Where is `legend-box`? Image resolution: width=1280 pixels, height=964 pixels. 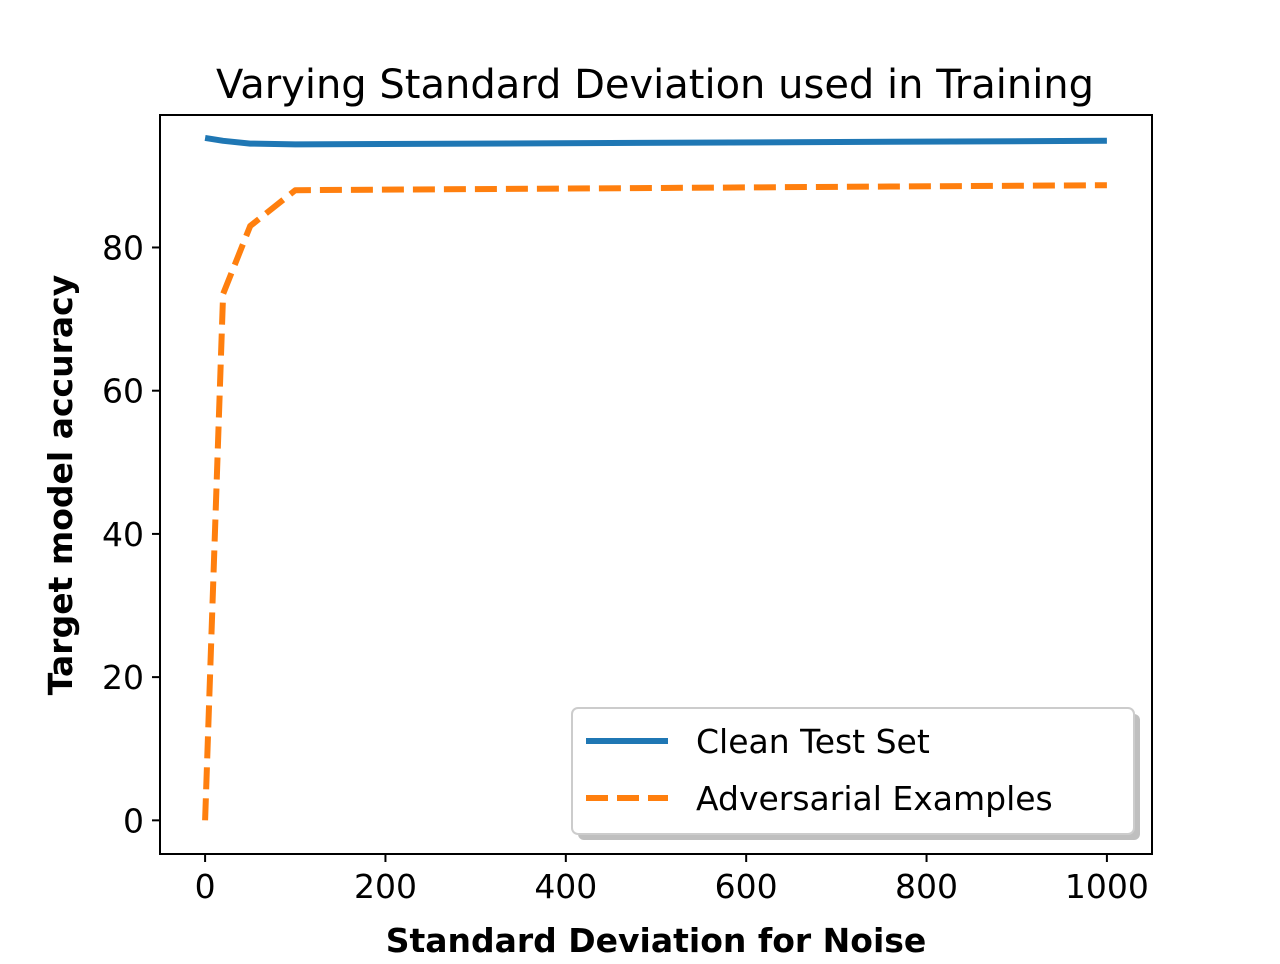 legend-box is located at coordinates (853, 771).